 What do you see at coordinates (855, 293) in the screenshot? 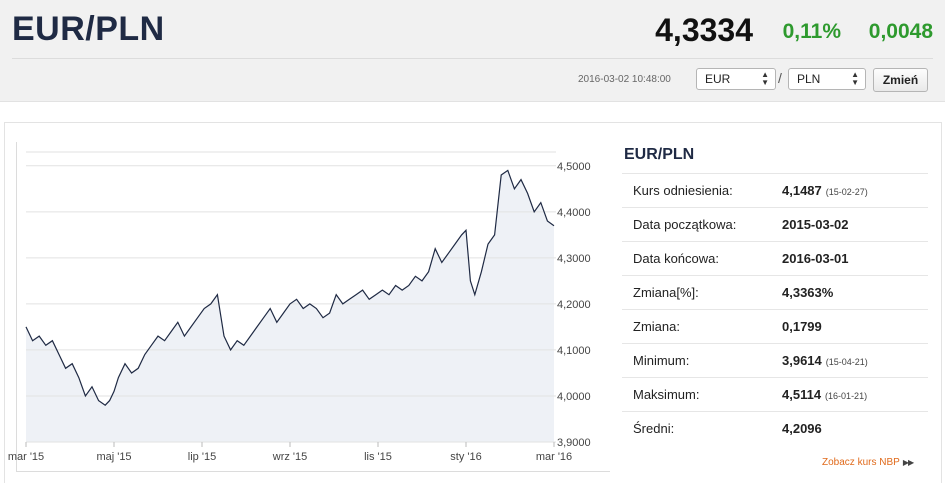
I see `stats-value-cell: 4,3363%` at bounding box center [855, 293].